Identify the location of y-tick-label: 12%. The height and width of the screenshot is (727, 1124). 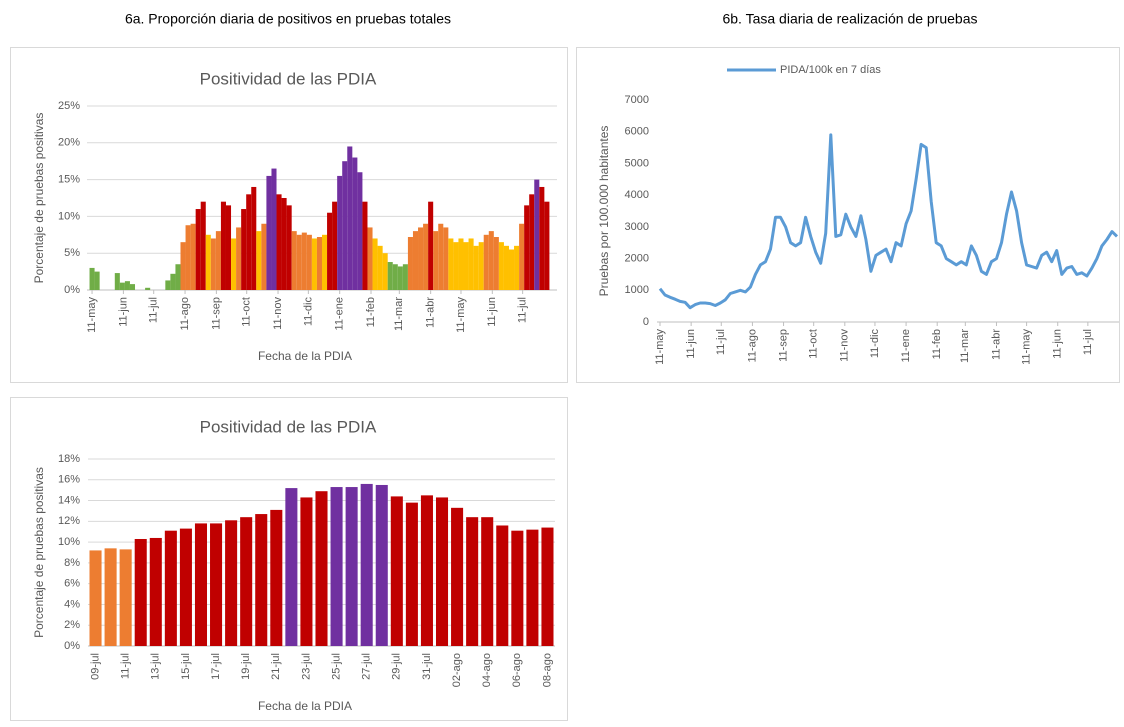
(69, 521).